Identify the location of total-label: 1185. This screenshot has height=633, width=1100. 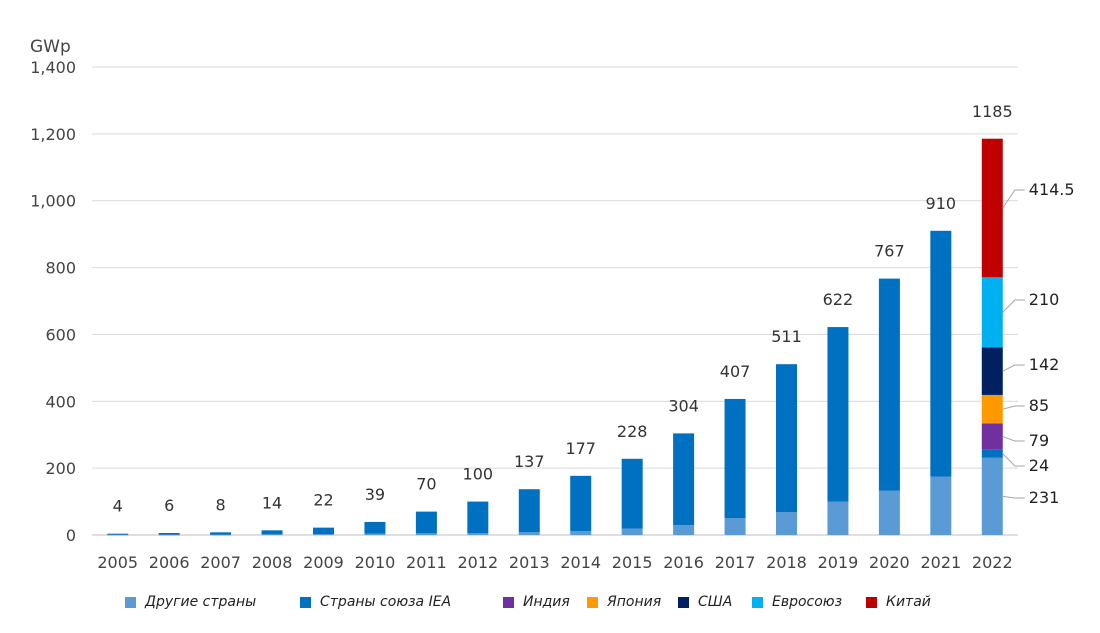
(992, 111).